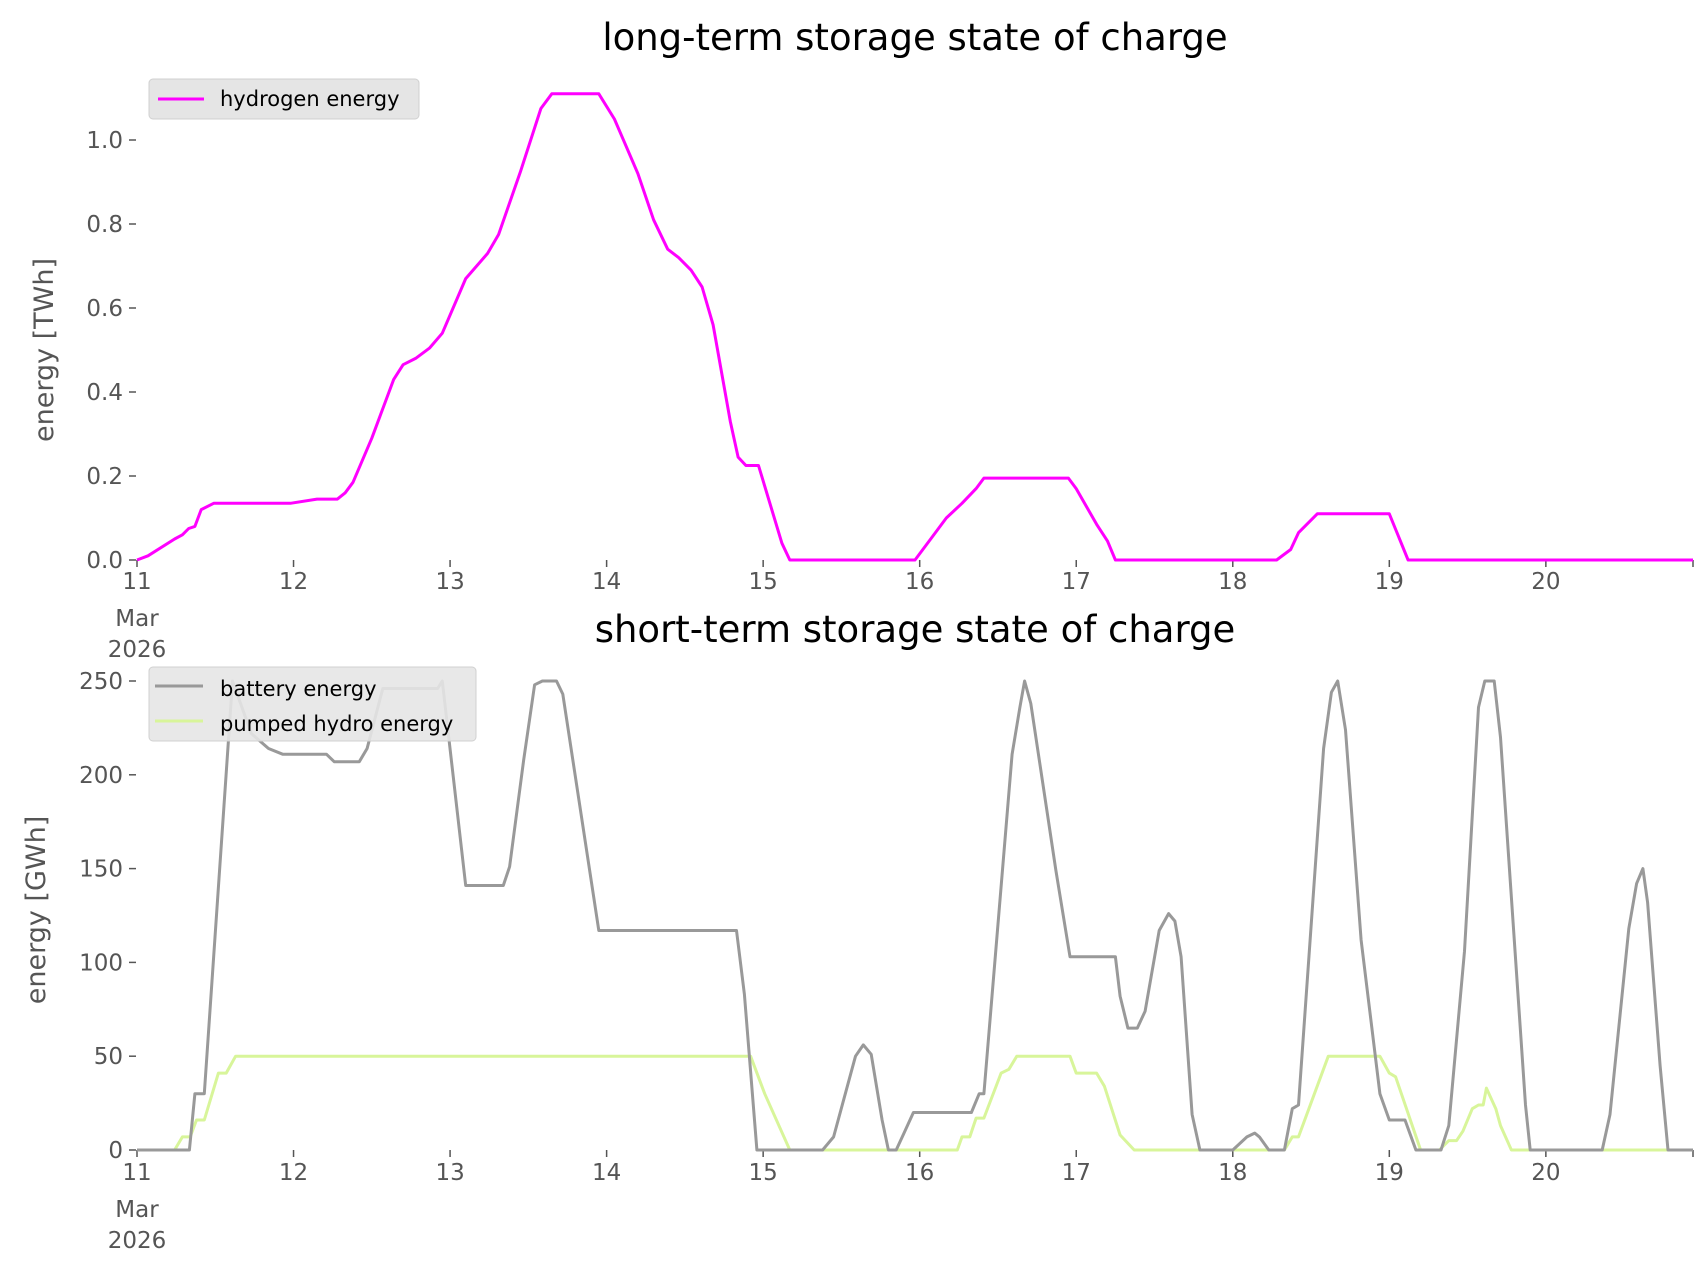 Image resolution: width=1706 pixels, height=1281 pixels. I want to click on legend-label-pumped-hydro: pumped hydro energy, so click(336, 724).